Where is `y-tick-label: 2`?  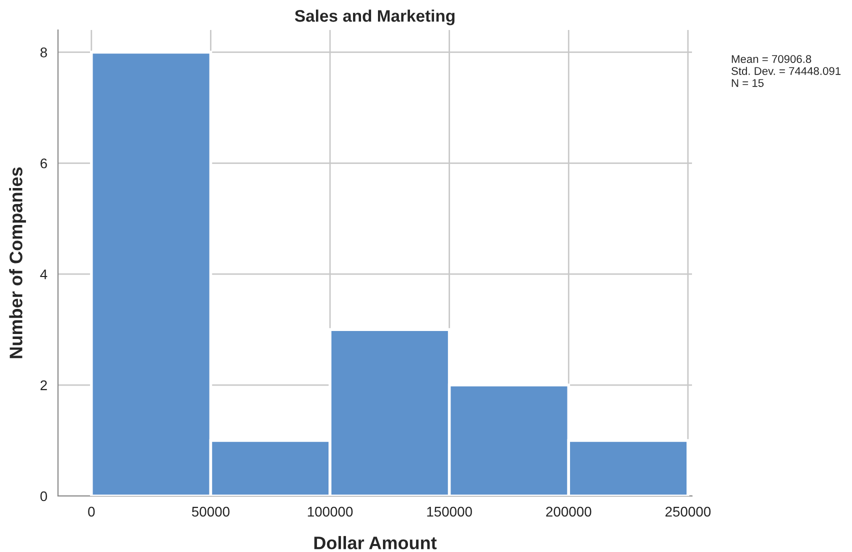 y-tick-label: 2 is located at coordinates (43, 385).